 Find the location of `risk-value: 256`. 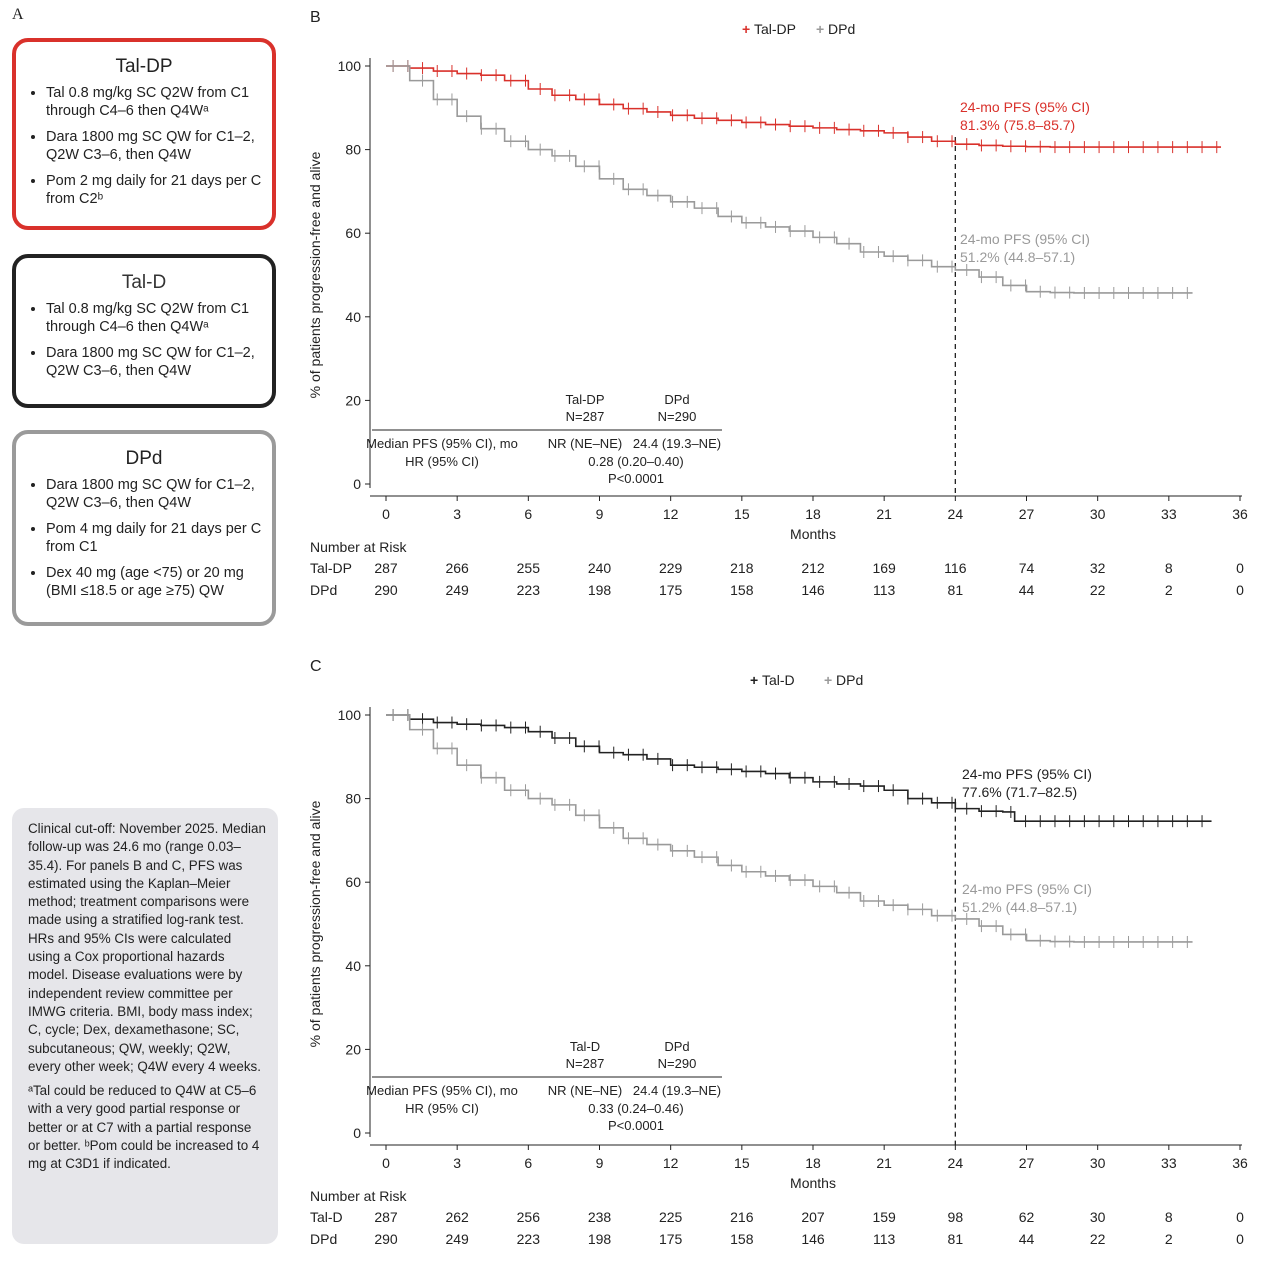

risk-value: 256 is located at coordinates (529, 1217).